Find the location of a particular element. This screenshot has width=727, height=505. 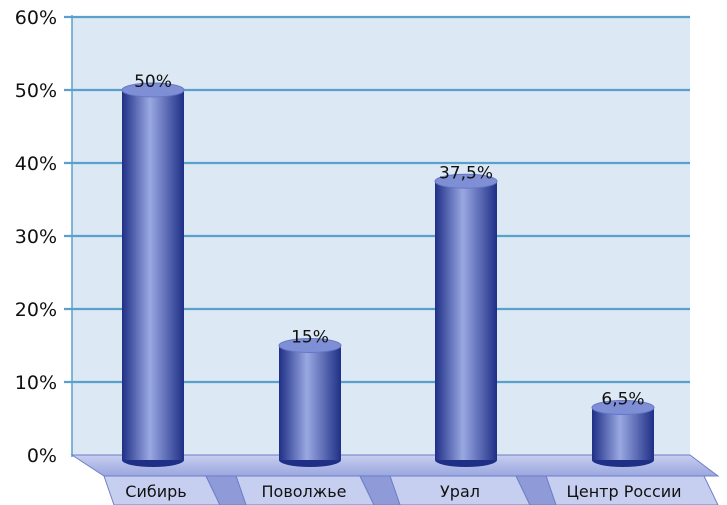

y-tick-label: 60% is located at coordinates (36, 18).